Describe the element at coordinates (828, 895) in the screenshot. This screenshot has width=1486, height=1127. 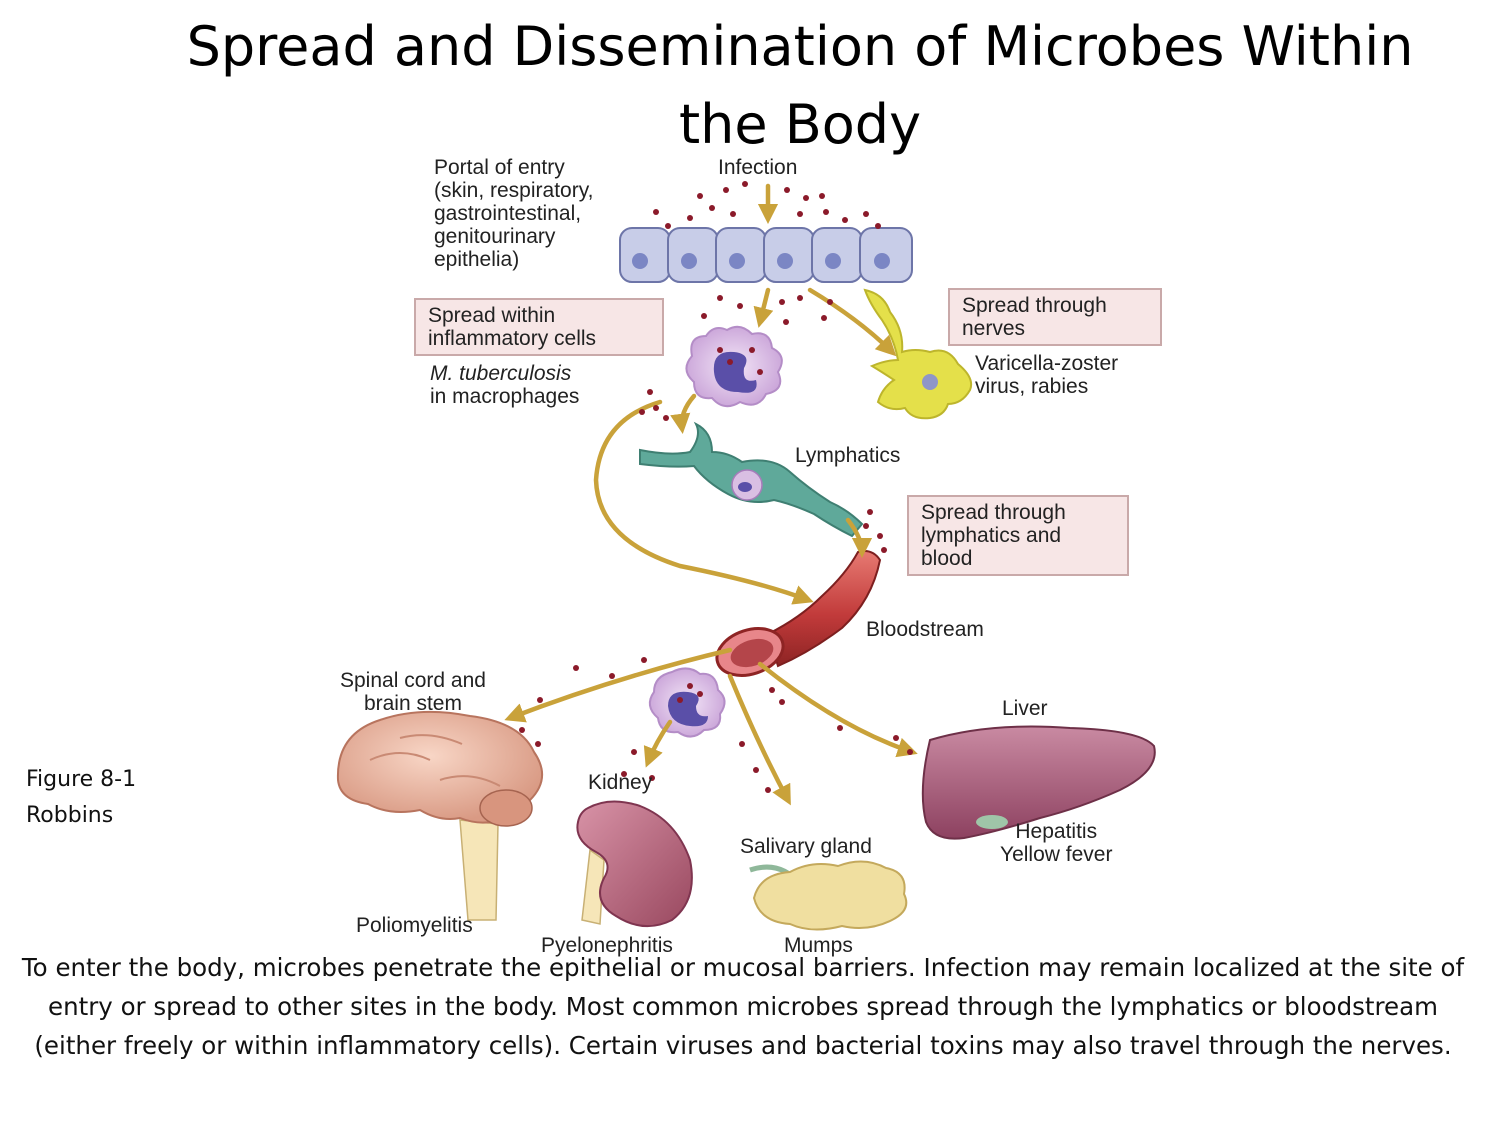
I see `salivary-gland` at that location.